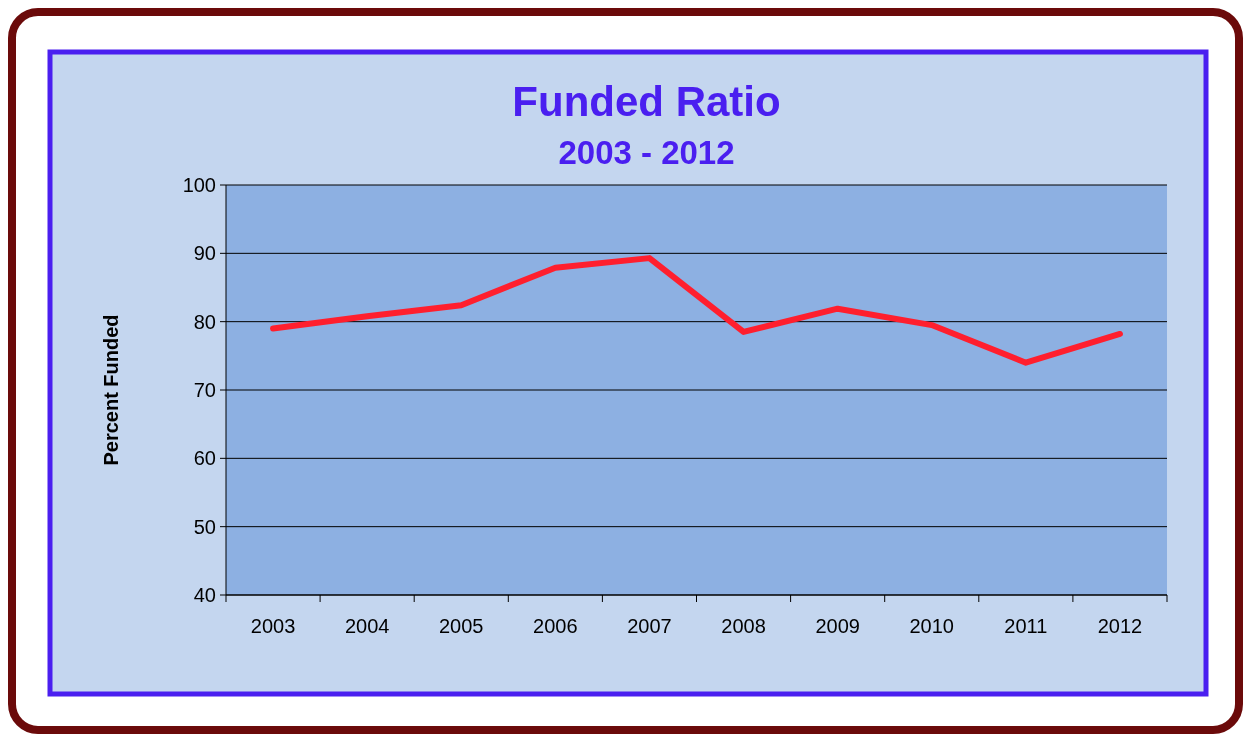  I want to click on x-tick-label: 2003, so click(273, 626).